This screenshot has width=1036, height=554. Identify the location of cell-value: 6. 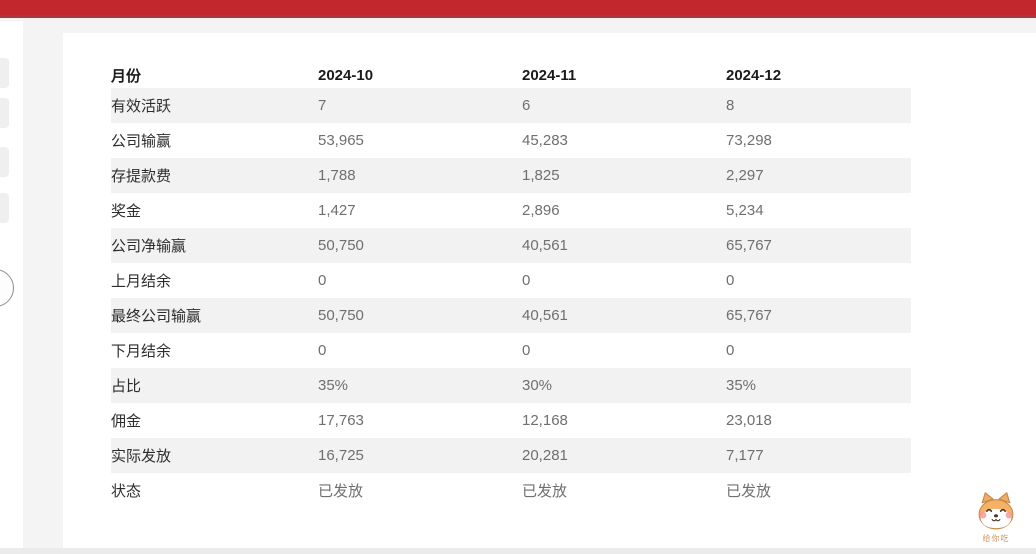
(526, 105).